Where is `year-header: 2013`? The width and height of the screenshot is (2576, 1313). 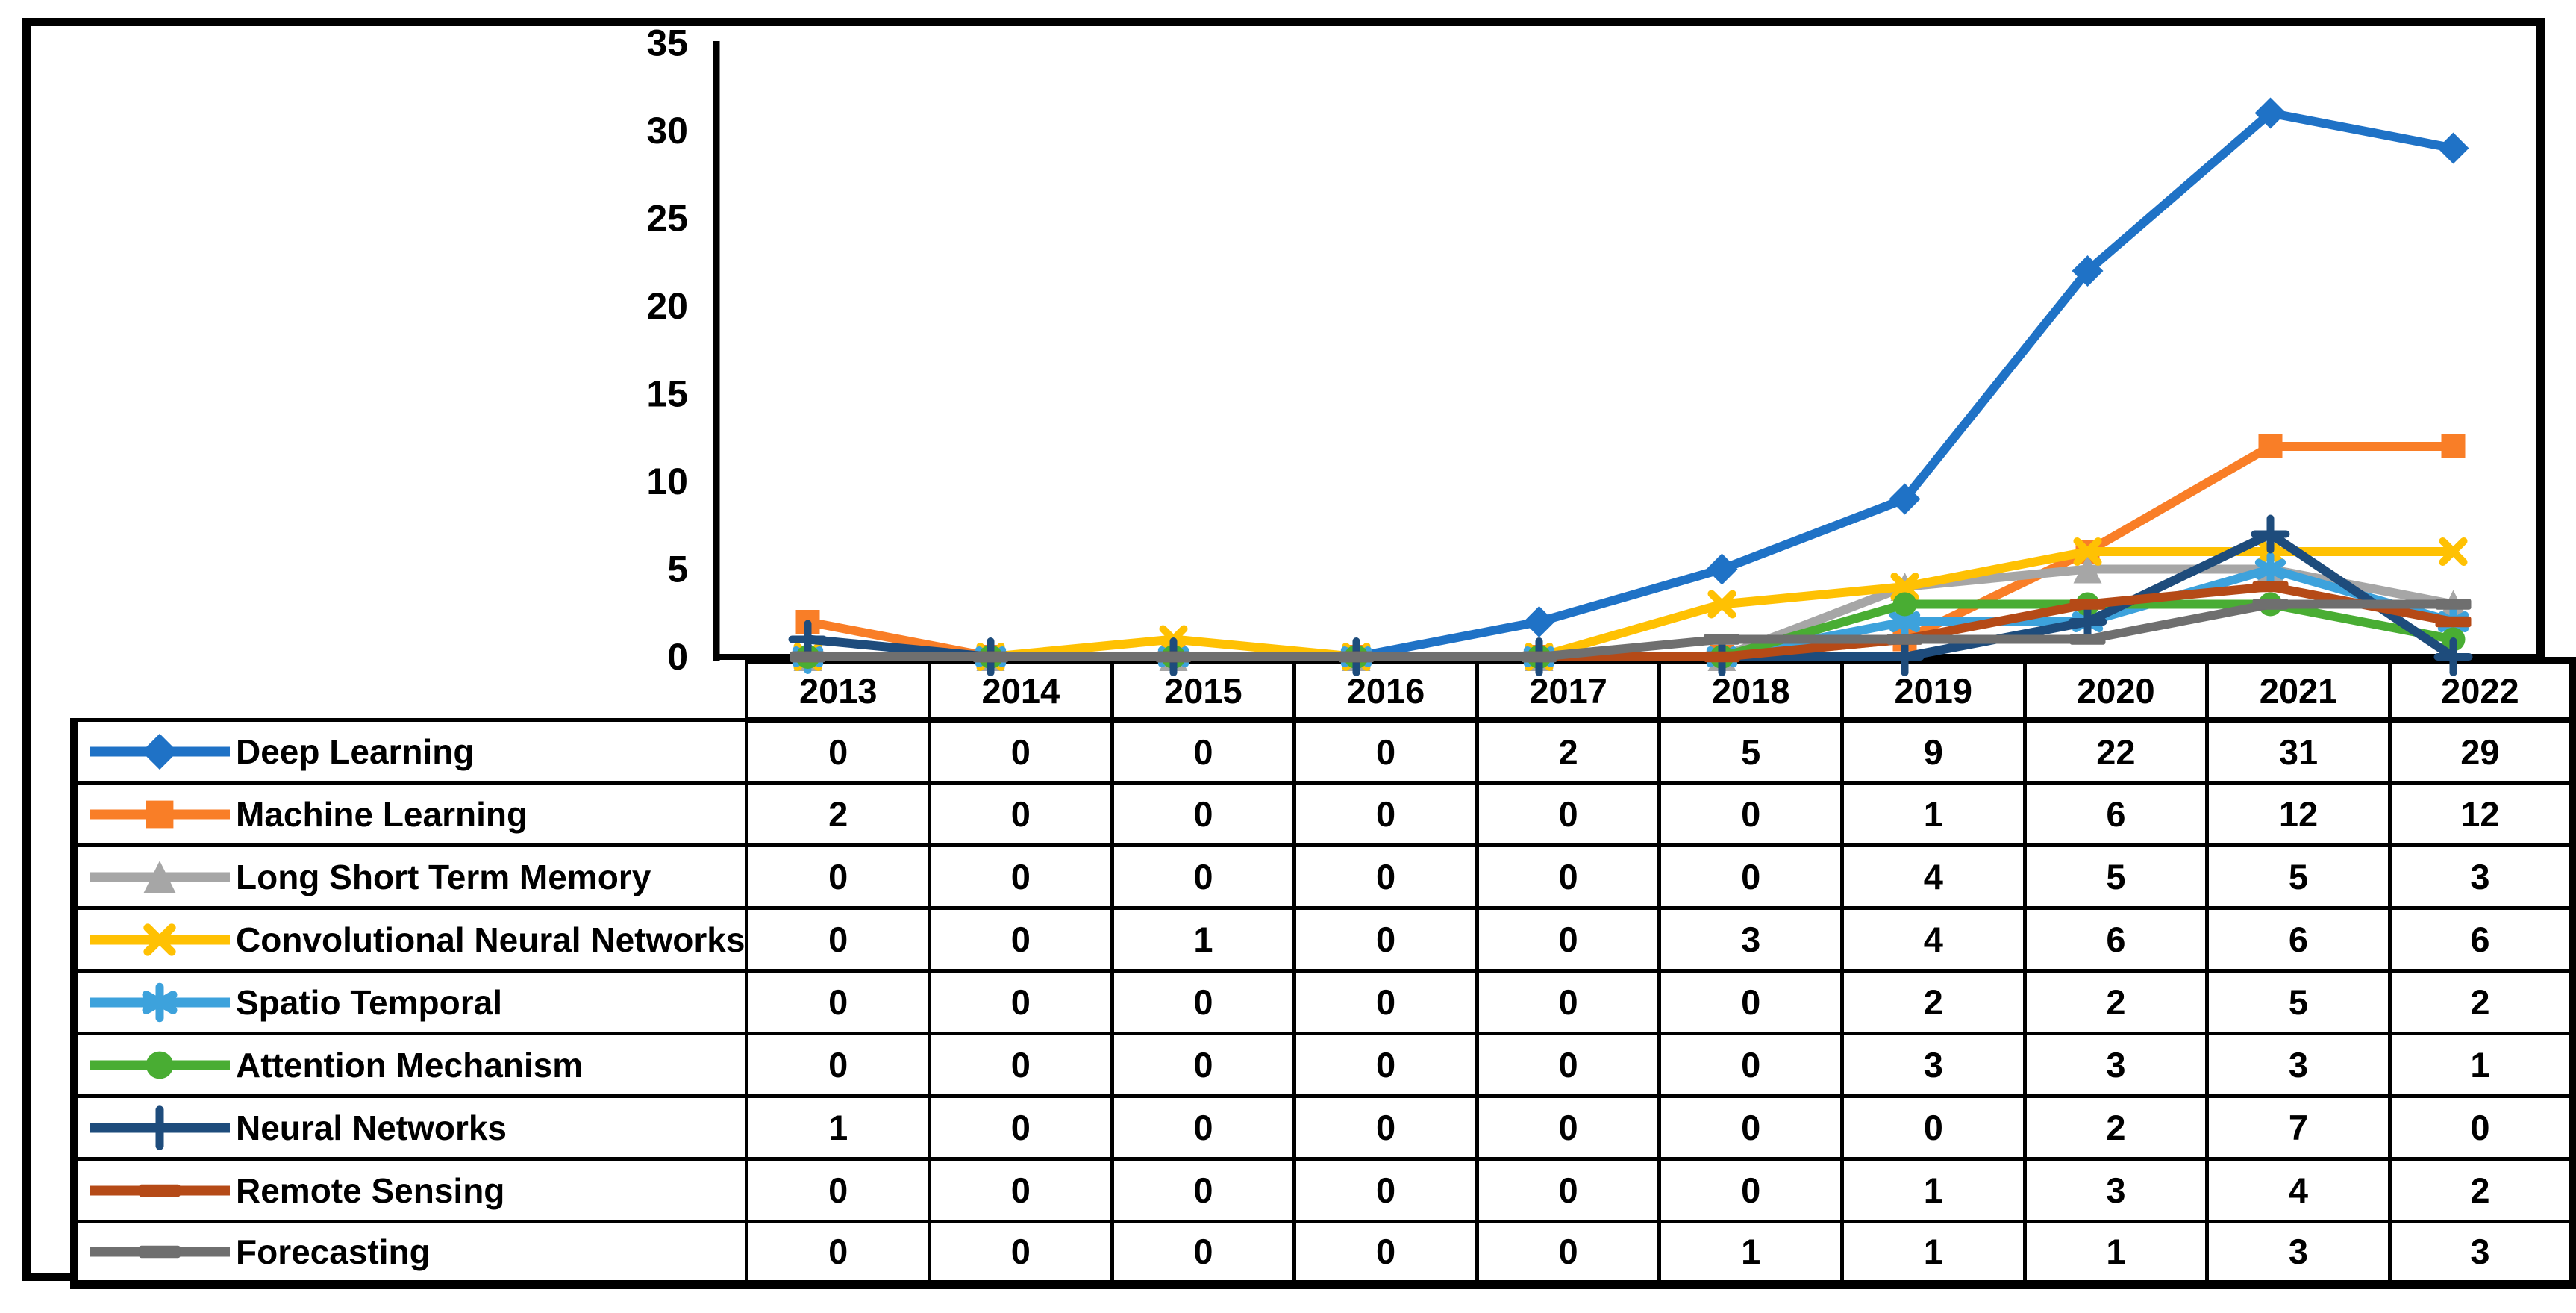
year-header: 2013 is located at coordinates (838, 690).